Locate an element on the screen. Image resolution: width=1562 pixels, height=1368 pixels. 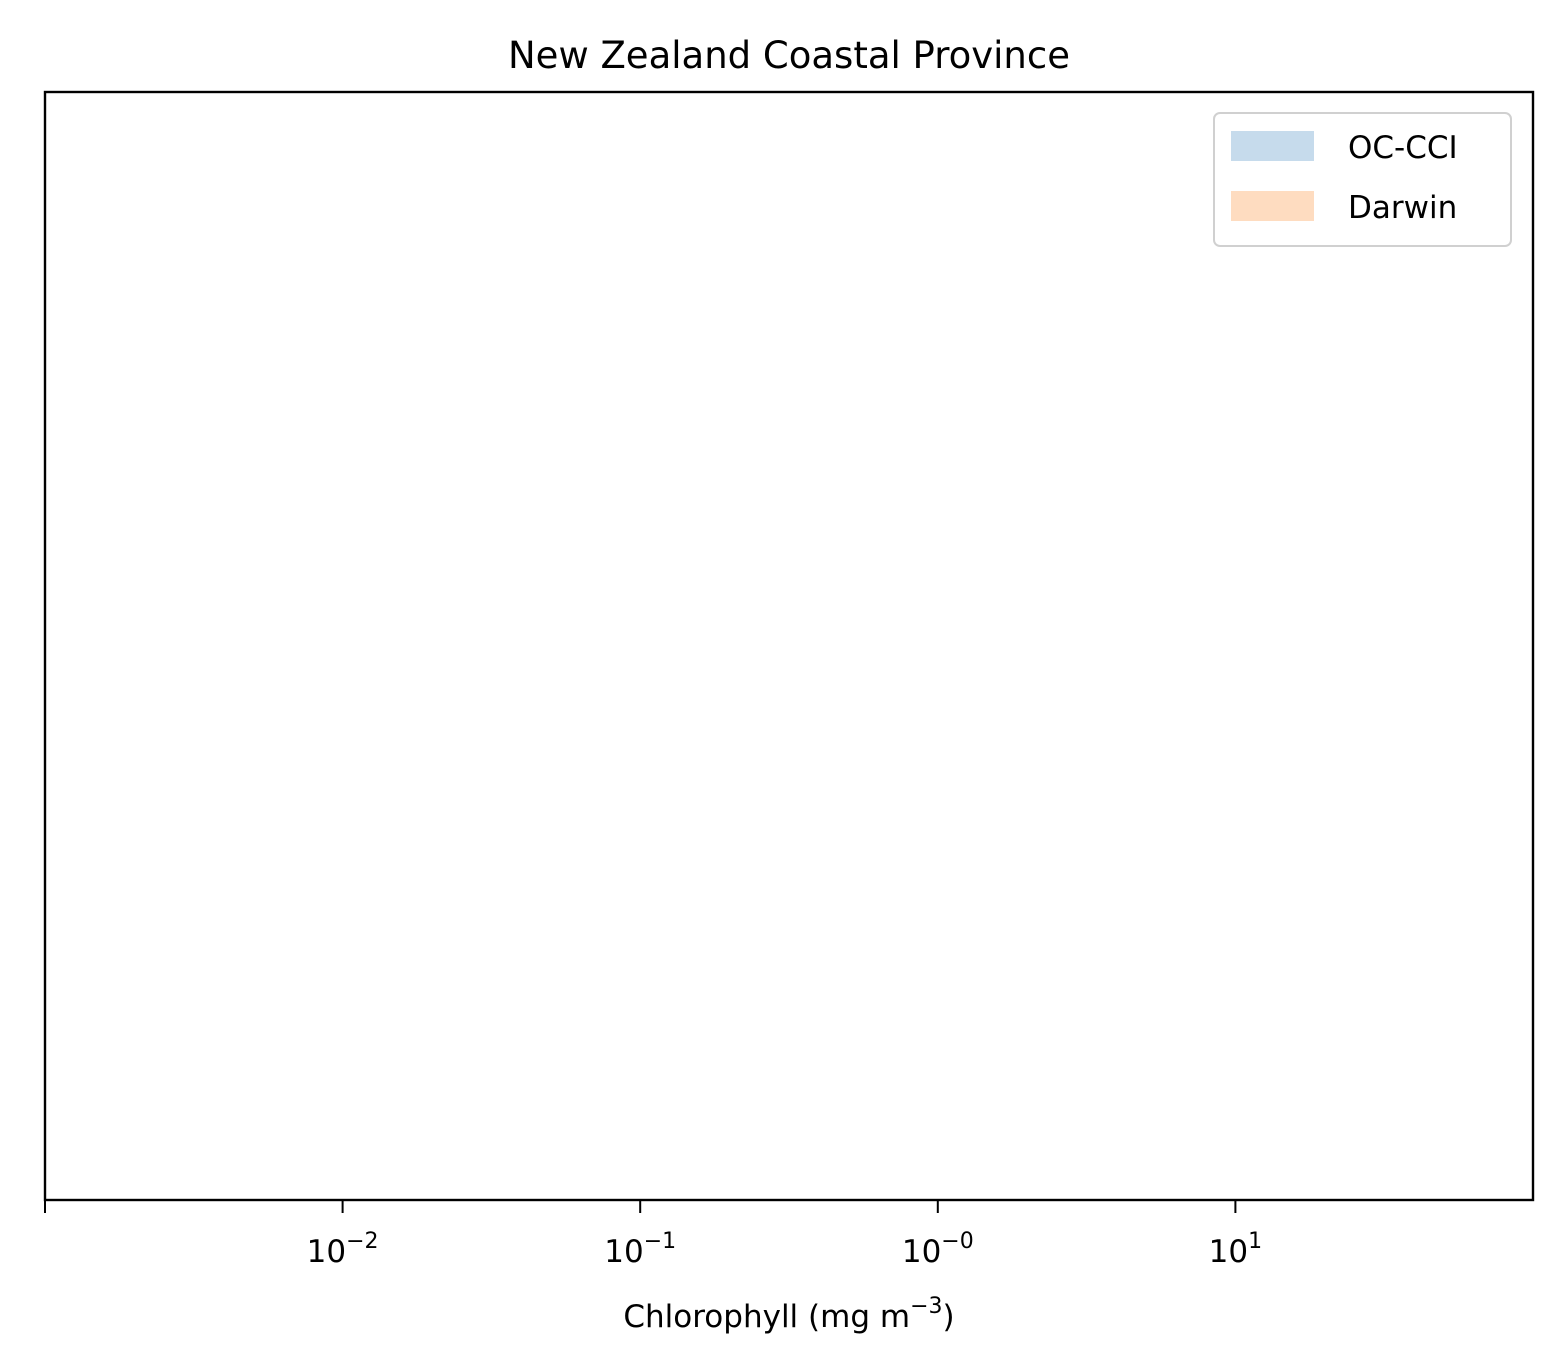
x-tick-label: 10¹ is located at coordinates (1235, 1249).